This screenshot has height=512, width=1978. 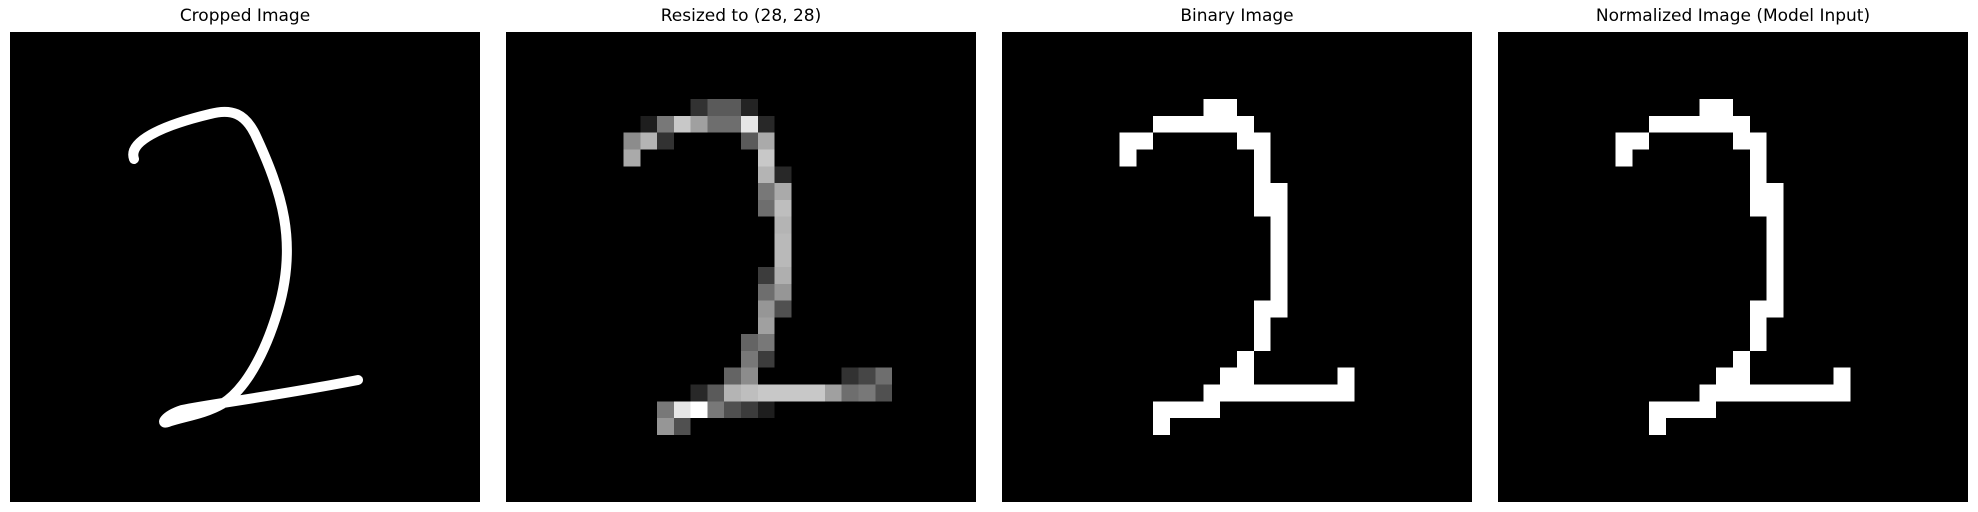 I want to click on cropped-digit-svg, so click(x=245, y=267).